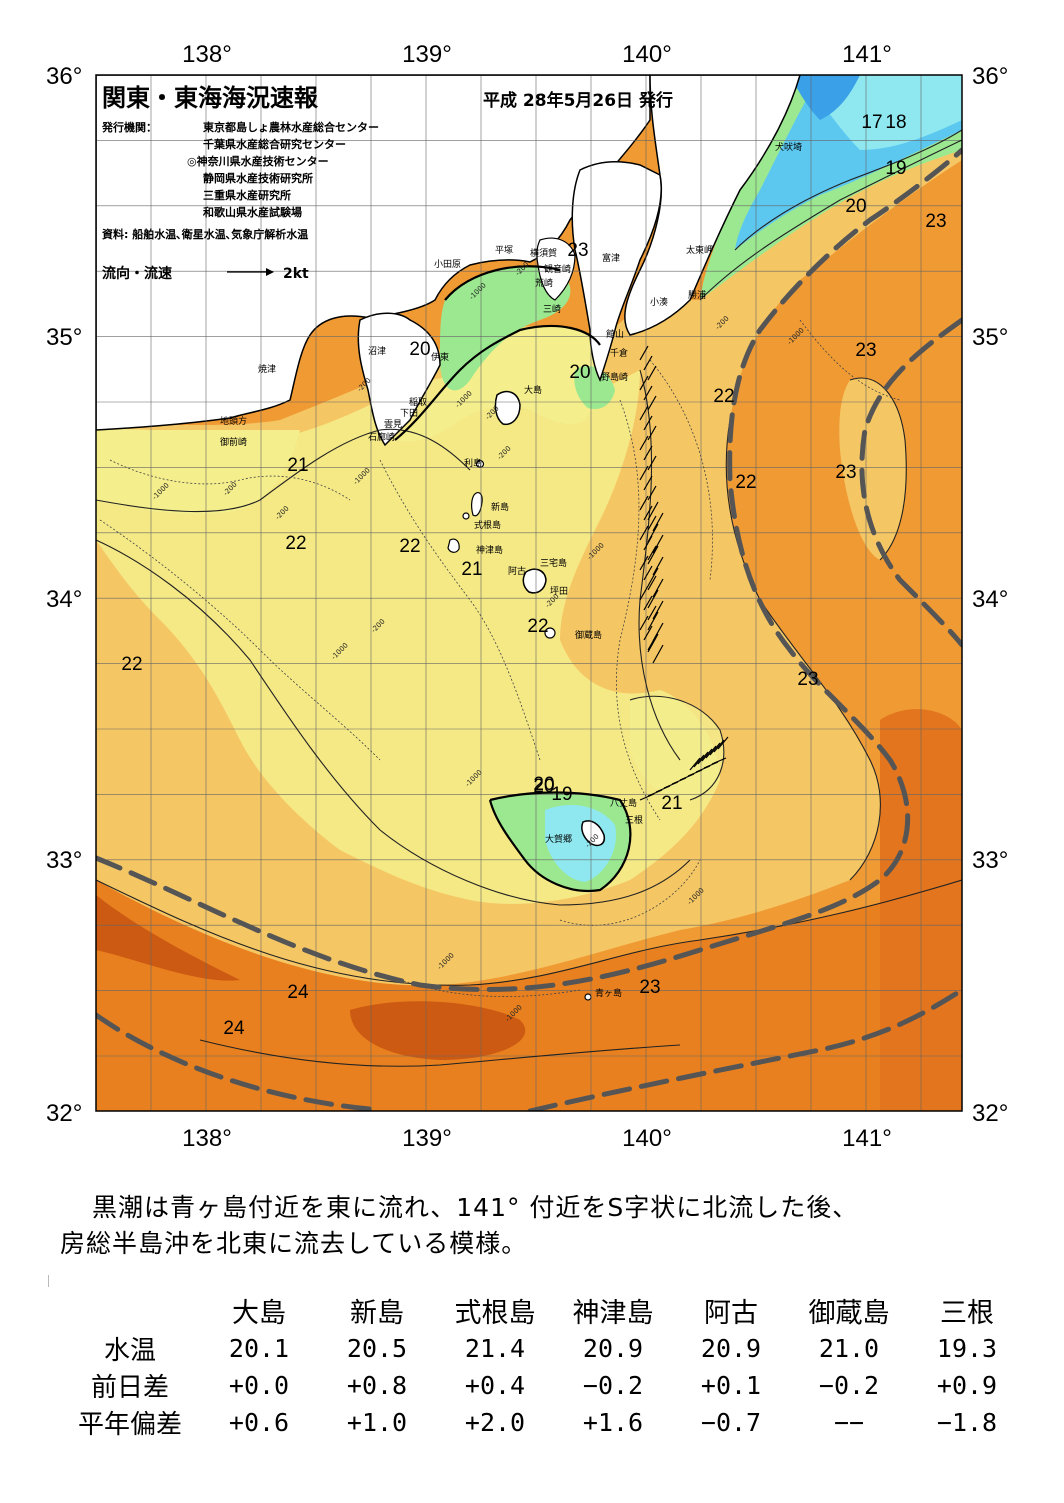 Image resolution: width=1064 pixels, height=1503 pixels. I want to click on place-name: 横須賀, so click(543, 253).